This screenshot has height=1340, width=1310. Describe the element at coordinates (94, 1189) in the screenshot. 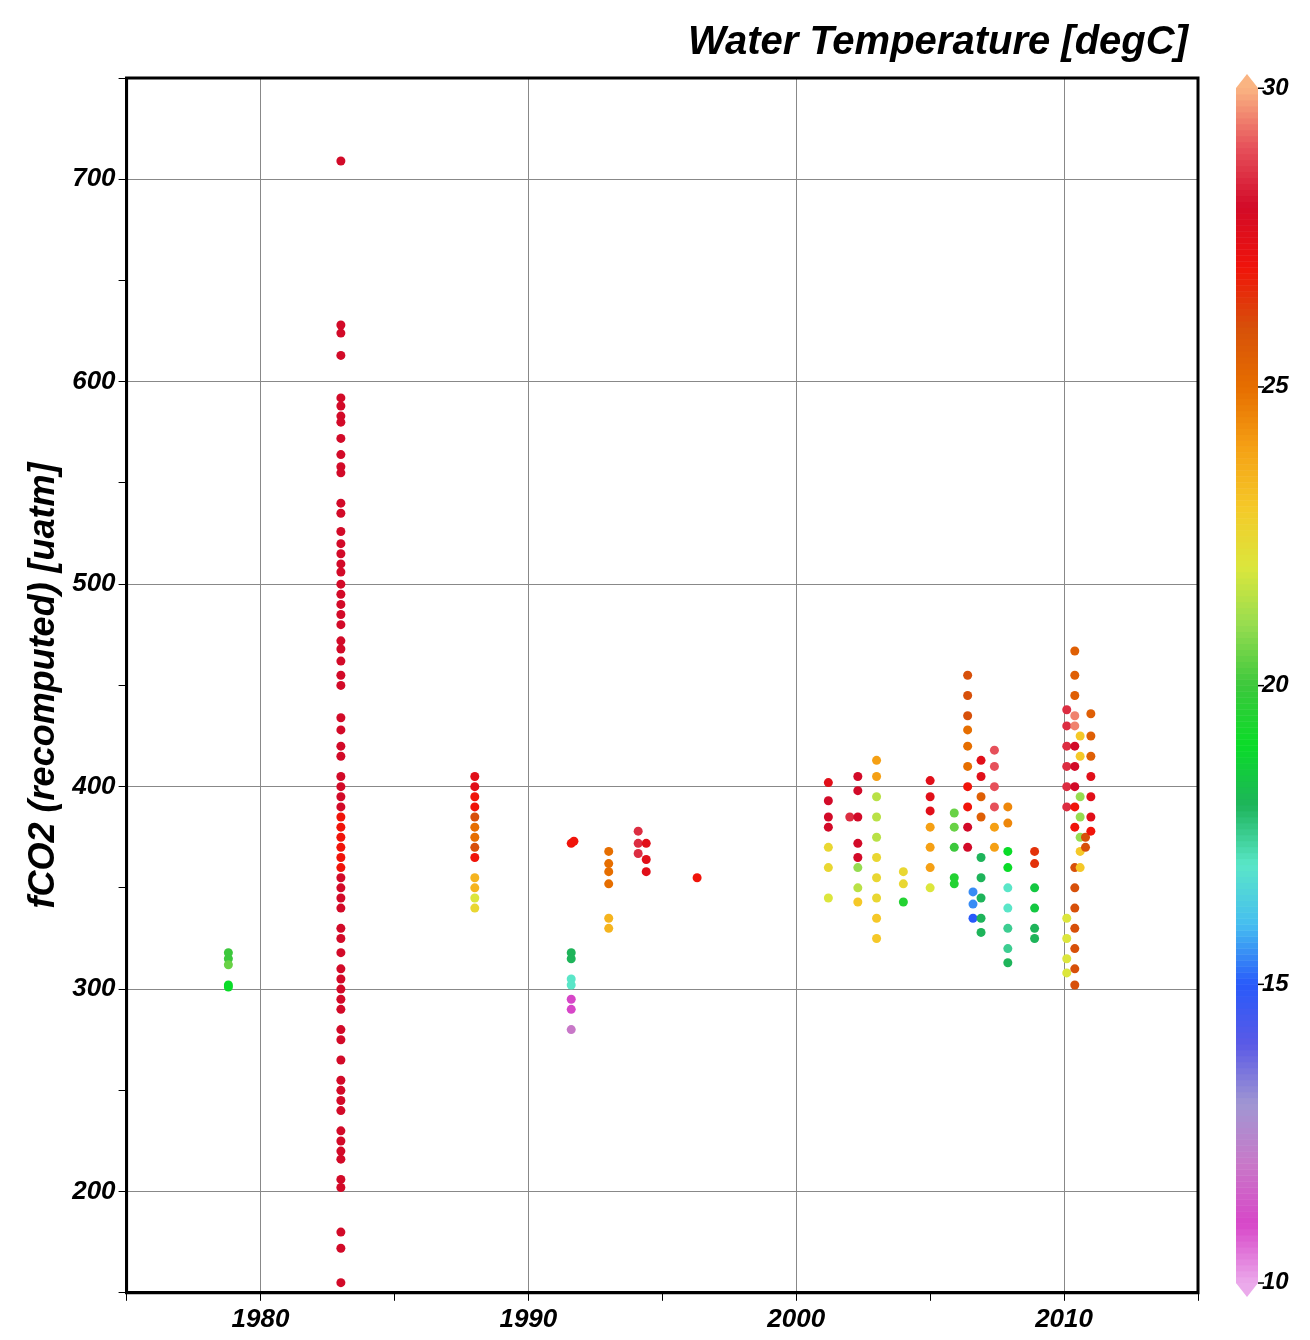

I see `y-tick-label: 200` at that location.